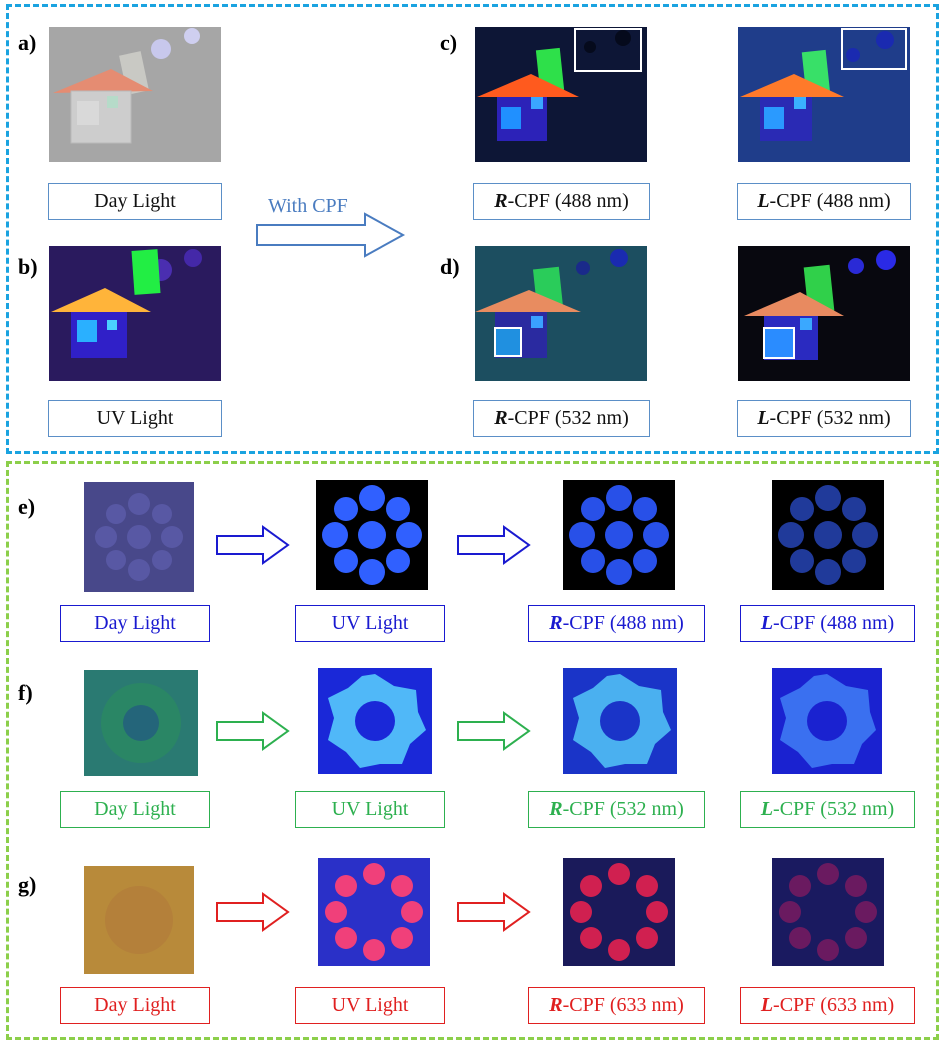 This screenshot has height=1044, width=945. What do you see at coordinates (253, 731) in the screenshot?
I see `row-f-arrow-1-icon` at bounding box center [253, 731].